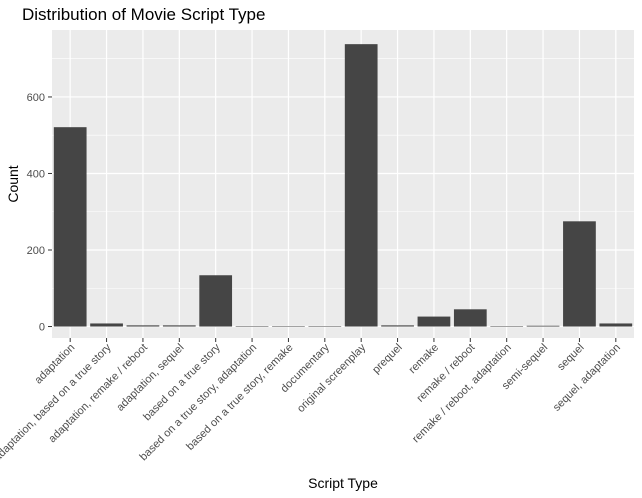 This screenshot has width=642, height=498. What do you see at coordinates (587, 378) in the screenshot?
I see `x-tick-label: sequel, adaptation` at bounding box center [587, 378].